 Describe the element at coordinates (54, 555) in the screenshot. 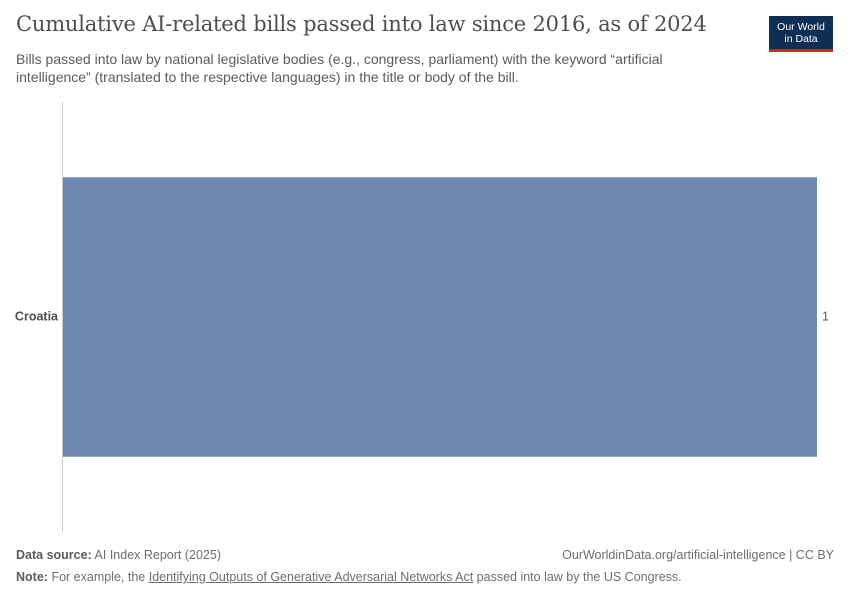

I see `source-label: Data source:` at that location.